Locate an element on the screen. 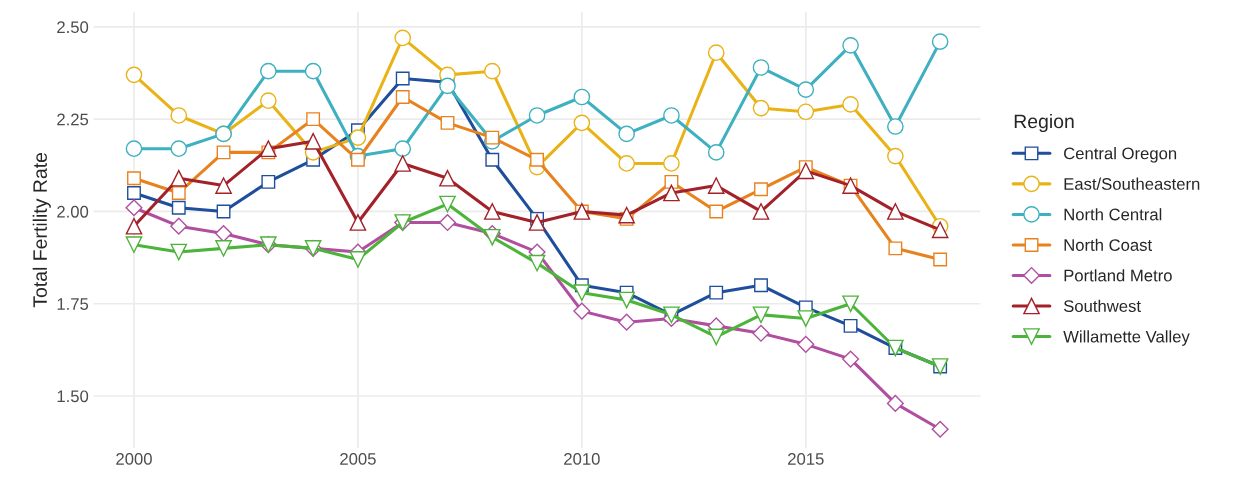  x-tick-label: 2000 is located at coordinates (134, 459).